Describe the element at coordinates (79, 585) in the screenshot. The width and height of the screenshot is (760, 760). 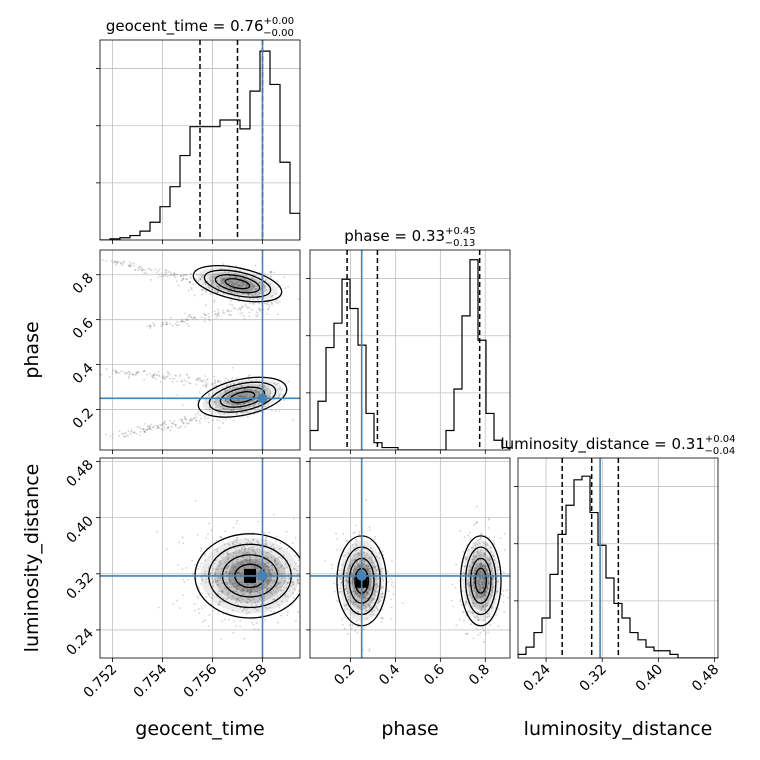
I see `y-tick-label: 0.32` at that location.